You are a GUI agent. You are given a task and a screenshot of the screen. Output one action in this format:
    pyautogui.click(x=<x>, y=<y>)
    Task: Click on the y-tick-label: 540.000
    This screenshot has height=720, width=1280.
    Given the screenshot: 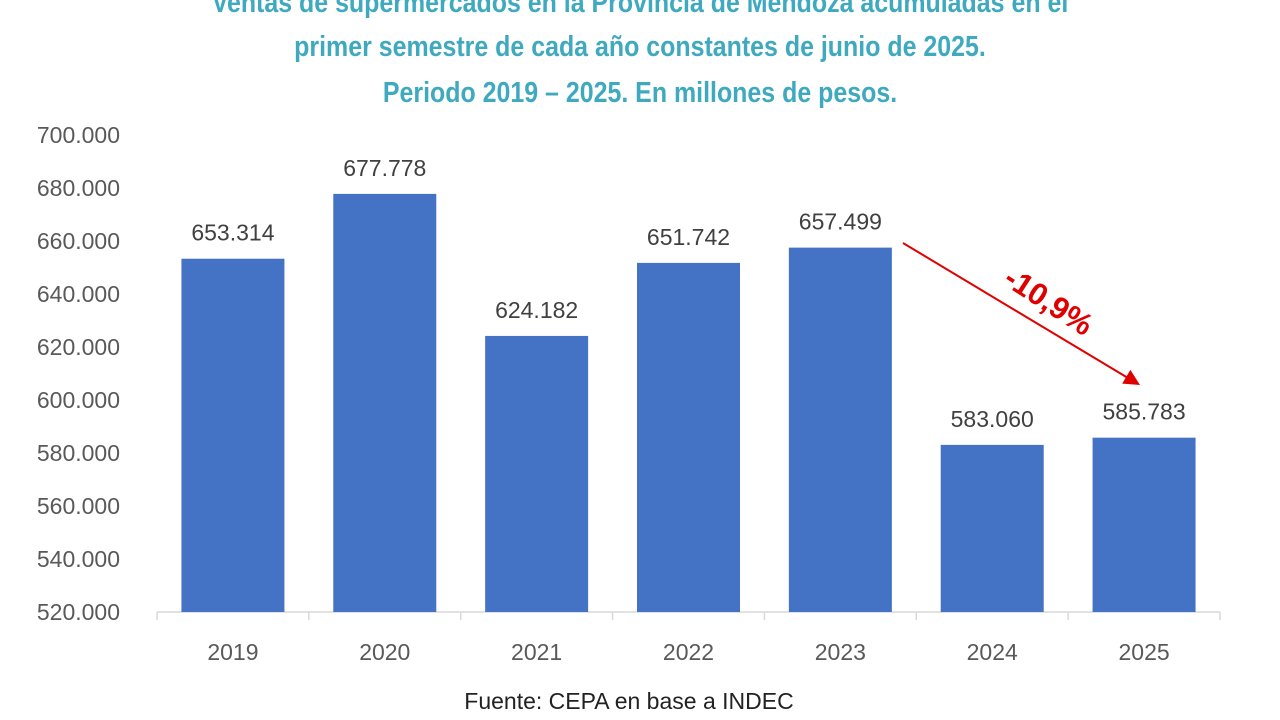 What is the action you would take?
    pyautogui.click(x=78, y=559)
    